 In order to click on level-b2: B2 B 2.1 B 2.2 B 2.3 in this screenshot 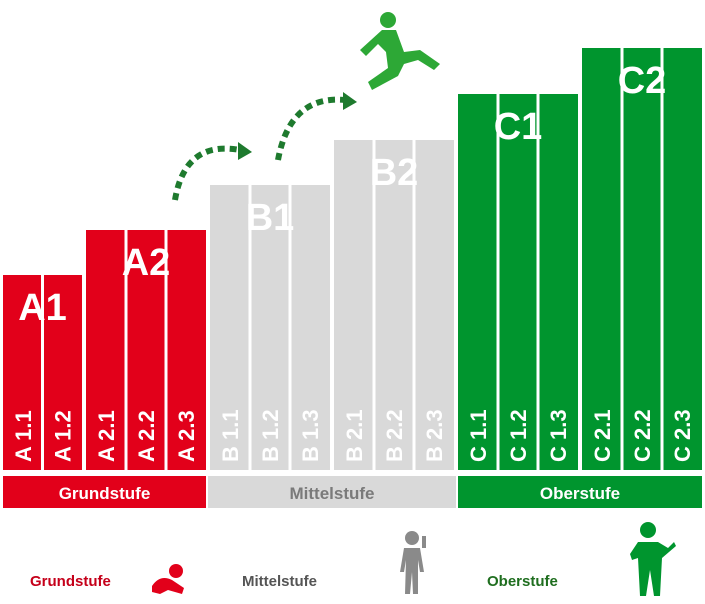, I will do `click(394, 303)`.